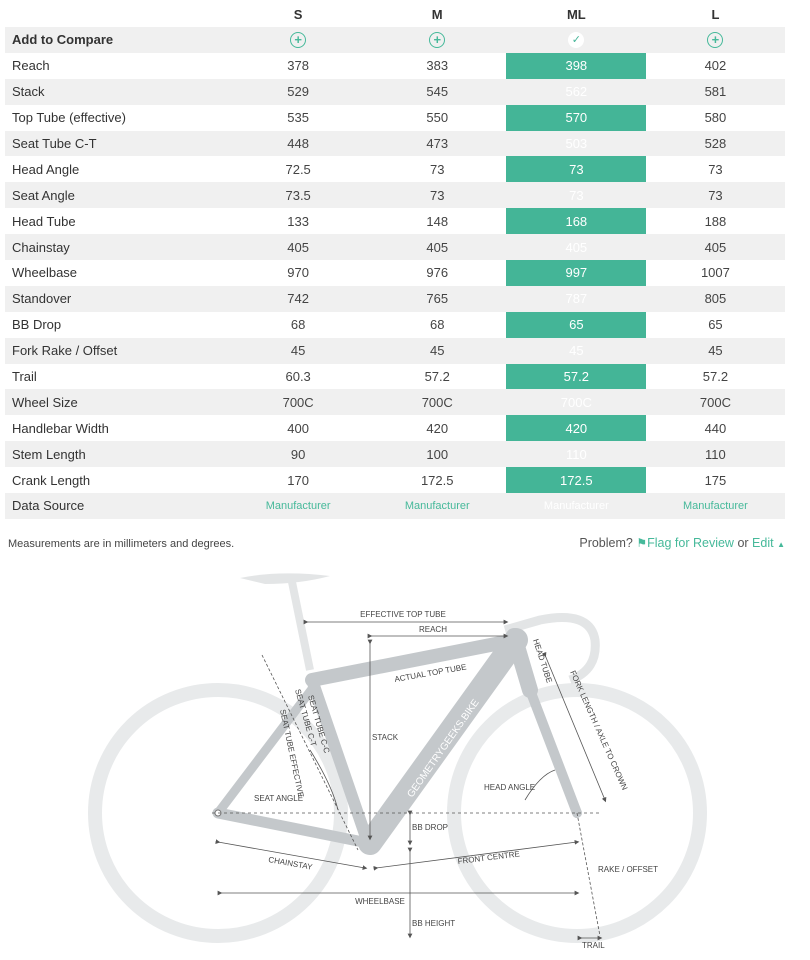 The height and width of the screenshot is (960, 810). What do you see at coordinates (576, 480) in the screenshot?
I see `value-cell-ml: 172.5` at bounding box center [576, 480].